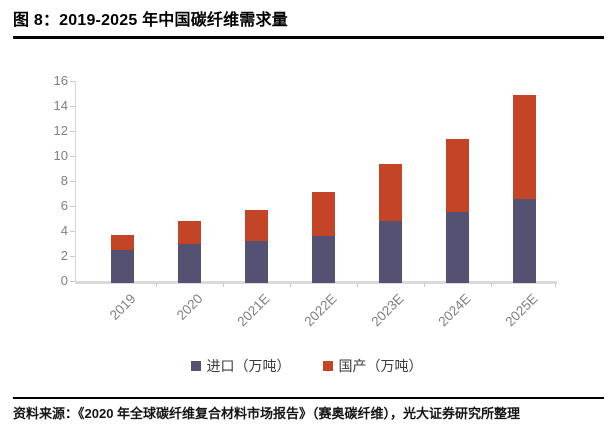  I want to click on figure-title: 图 8：2019-2025 年中国碳纤维需求量, so click(150, 20).